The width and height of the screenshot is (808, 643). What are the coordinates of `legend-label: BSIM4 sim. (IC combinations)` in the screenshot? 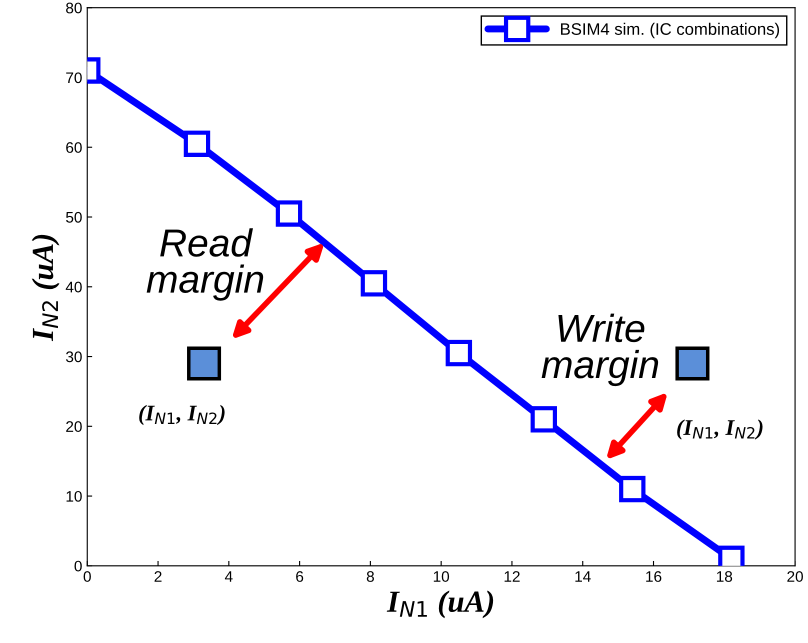 It's located at (670, 30).